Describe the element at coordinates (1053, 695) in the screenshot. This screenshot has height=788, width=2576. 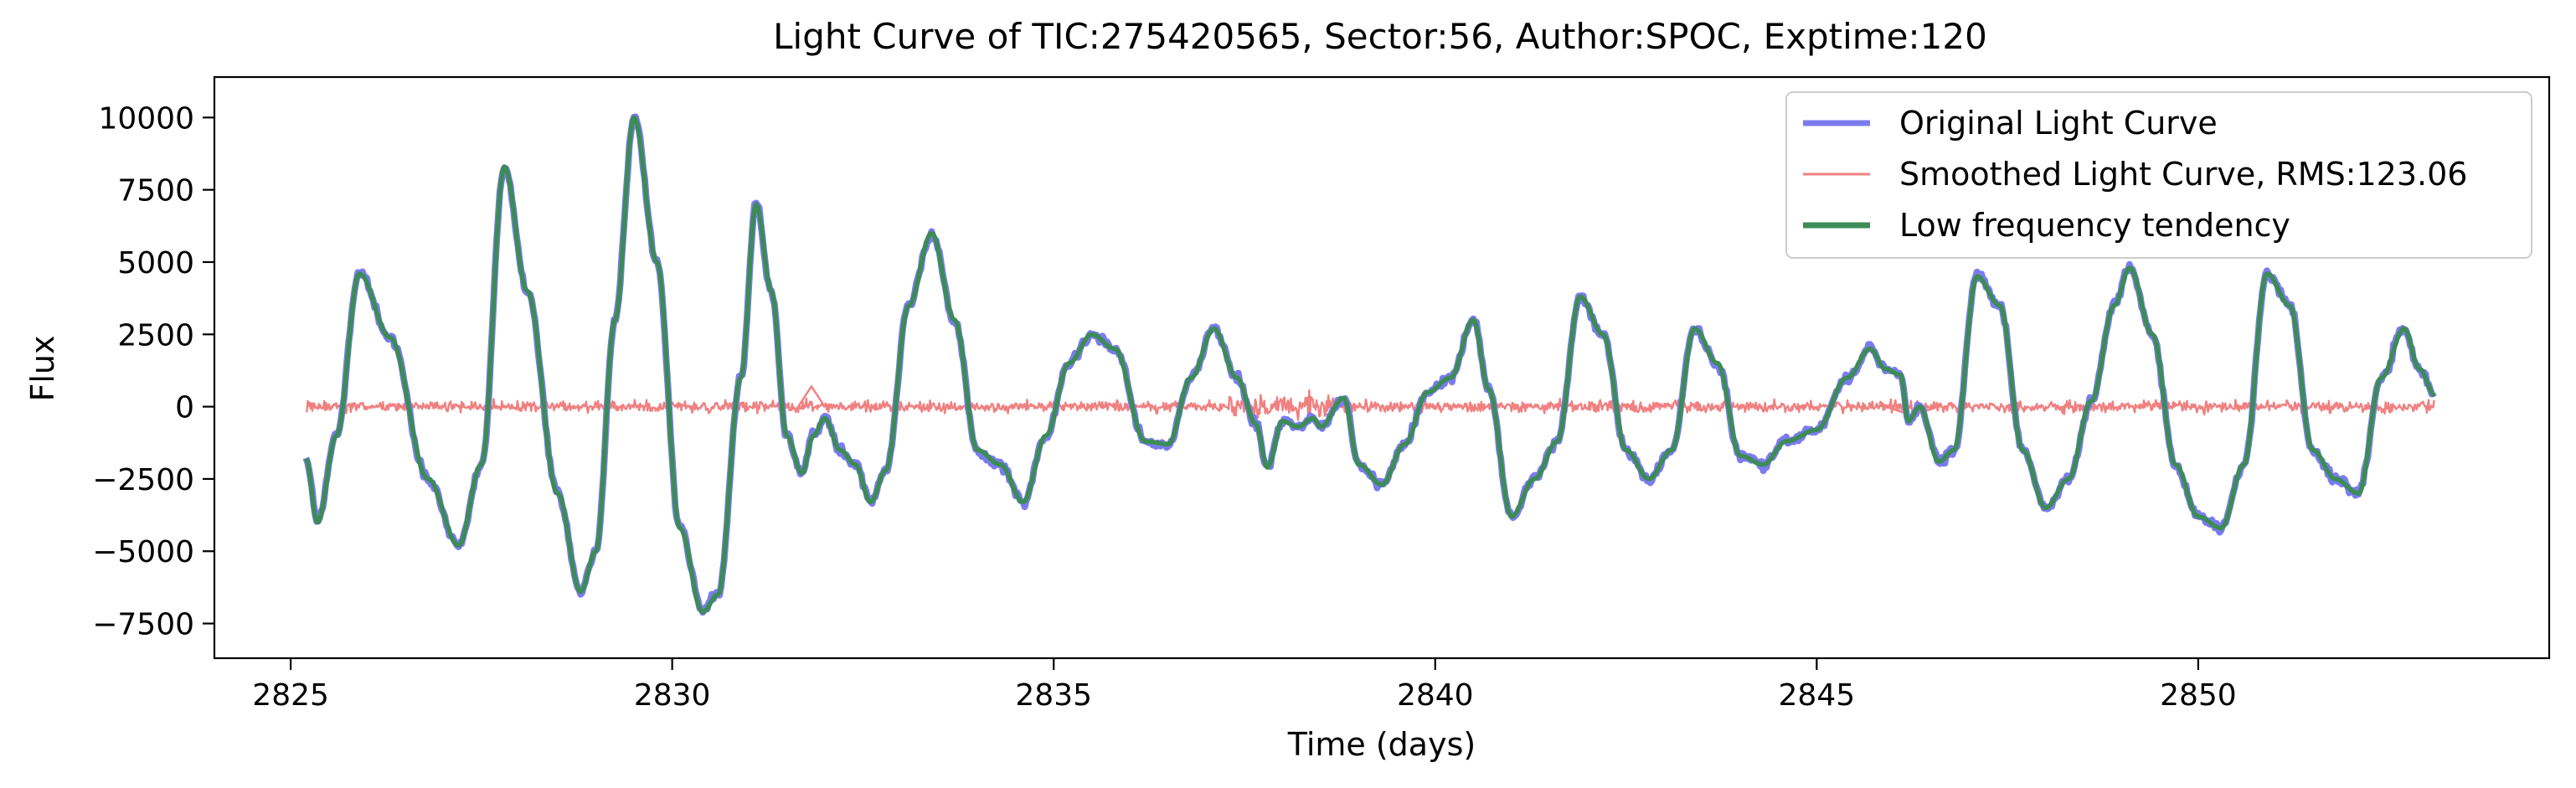
I see `x-tick-label: 2835` at that location.